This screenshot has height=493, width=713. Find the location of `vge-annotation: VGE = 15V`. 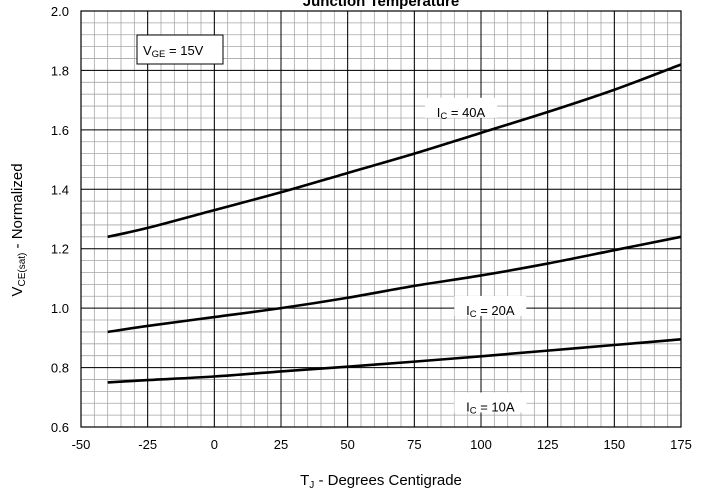

vge-annotation: VGE = 15V is located at coordinates (180, 49).